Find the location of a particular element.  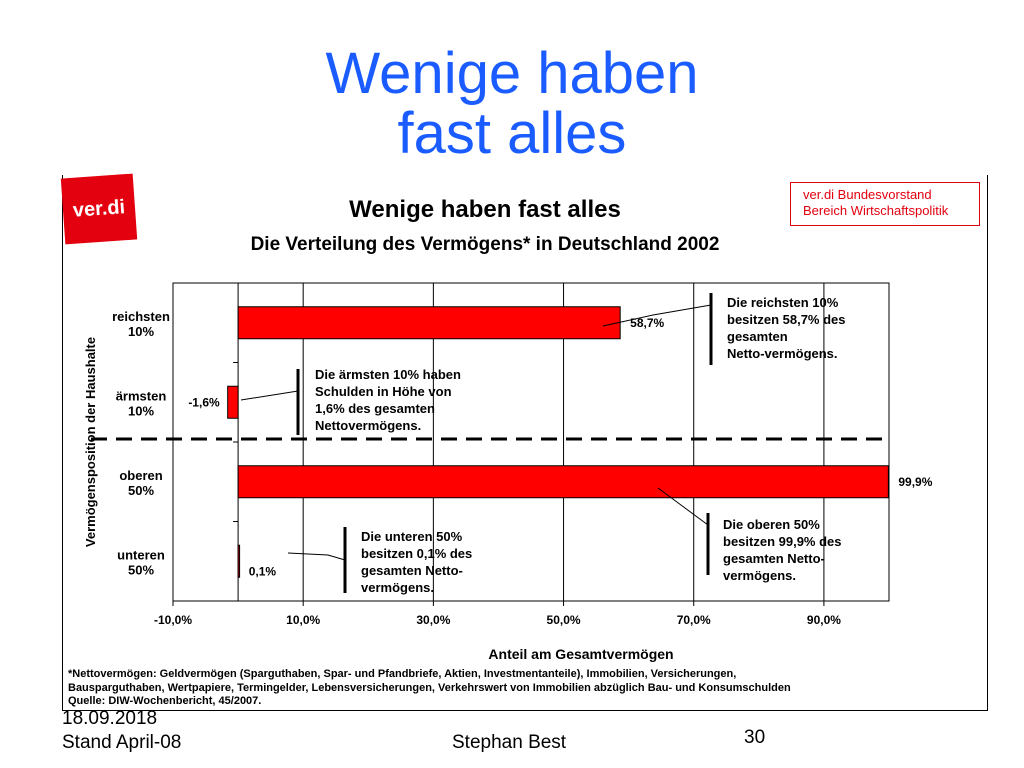

footer-stand: Stand April-08 is located at coordinates (122, 742).